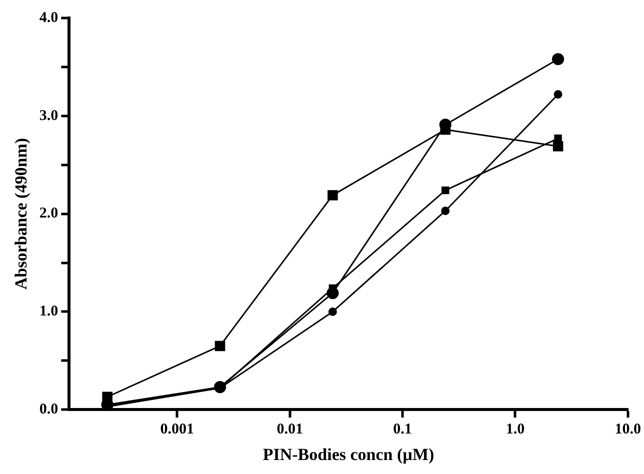 The height and width of the screenshot is (474, 644). I want to click on y-tick-label: 0.0, so click(48, 409).